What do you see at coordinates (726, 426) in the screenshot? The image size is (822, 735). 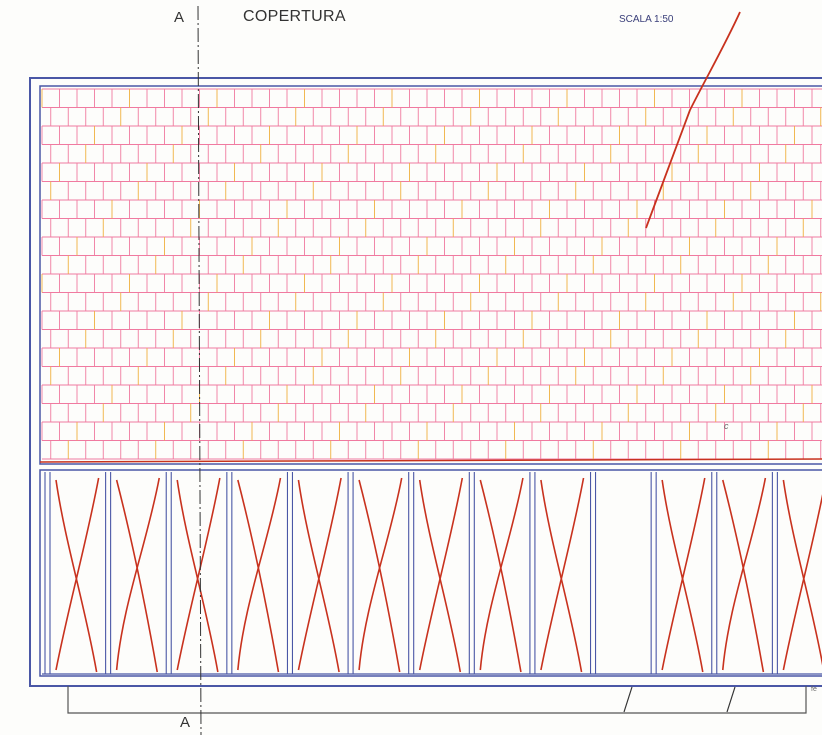 I see `note-mark: c` at bounding box center [726, 426].